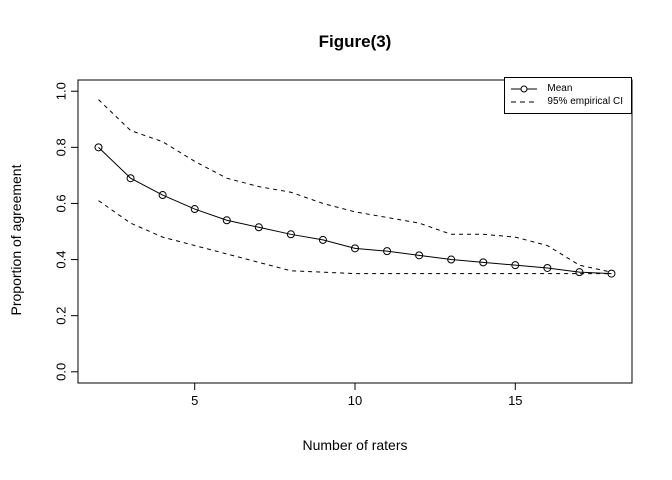  What do you see at coordinates (355, 41) in the screenshot?
I see `chart-title: Figure(3)` at bounding box center [355, 41].